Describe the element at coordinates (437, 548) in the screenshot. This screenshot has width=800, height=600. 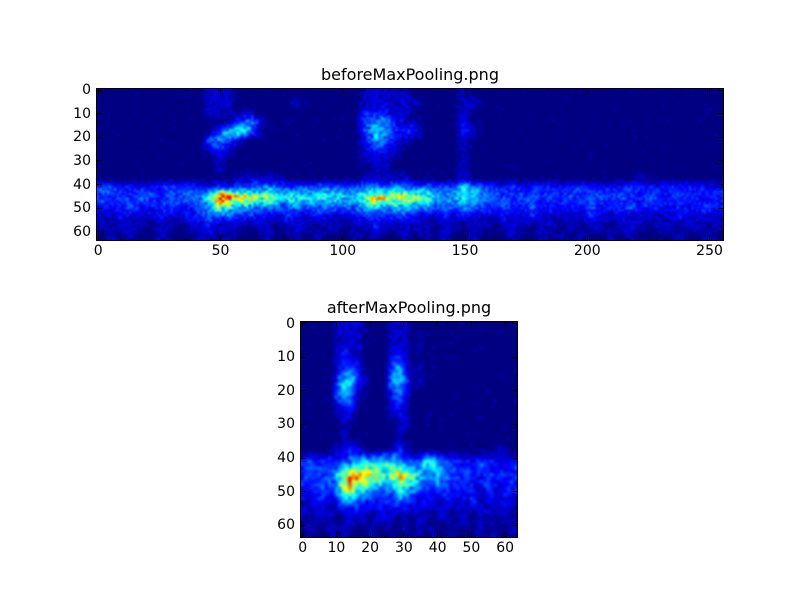
I see `x-tick-label: 40` at that location.